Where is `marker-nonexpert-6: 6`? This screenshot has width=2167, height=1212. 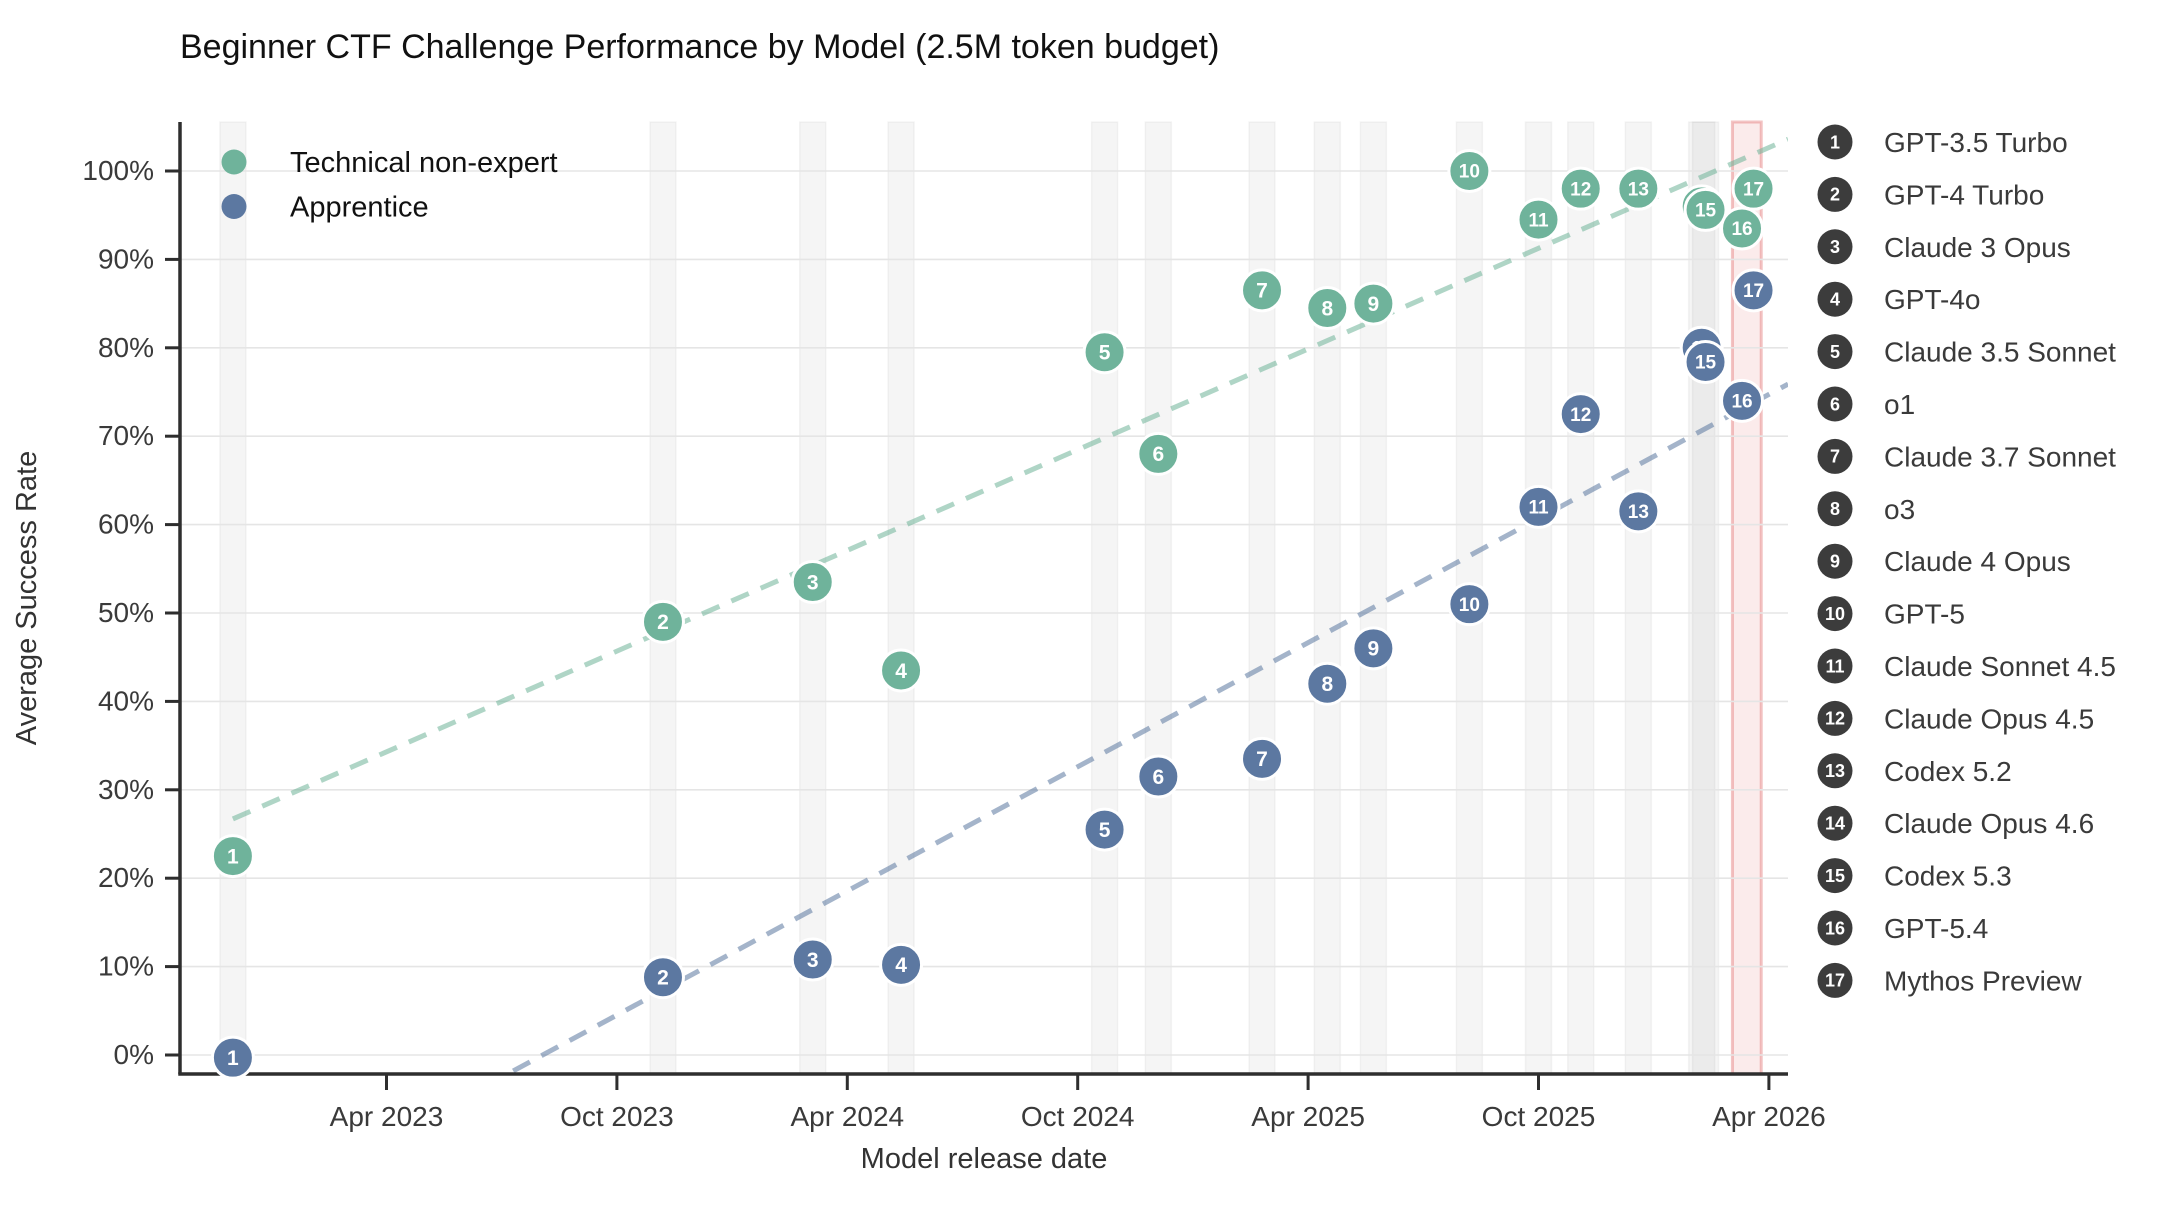 marker-nonexpert-6: 6 is located at coordinates (1158, 453).